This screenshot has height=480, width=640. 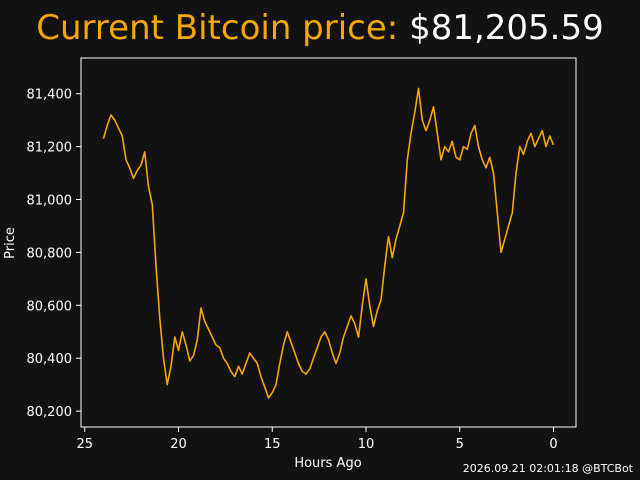 What do you see at coordinates (217, 28) in the screenshot?
I see `price-label: Current Bitcoin price:` at bounding box center [217, 28].